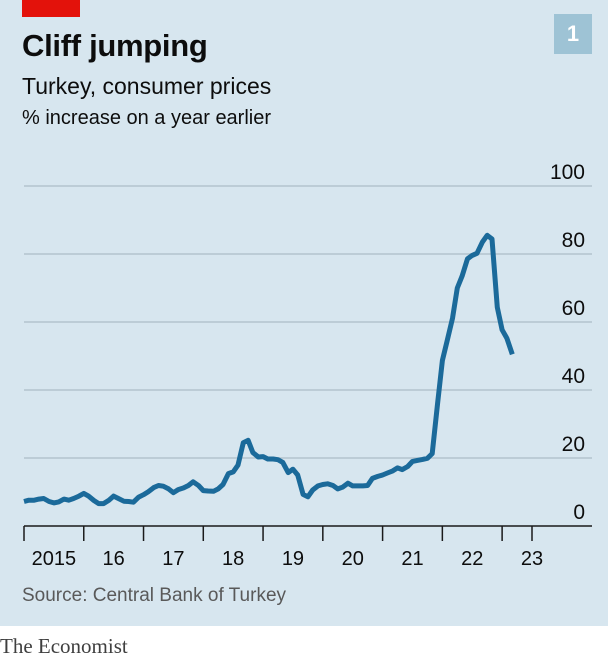 The height and width of the screenshot is (662, 608). What do you see at coordinates (573, 308) in the screenshot?
I see `y-tick-label: 60` at bounding box center [573, 308].